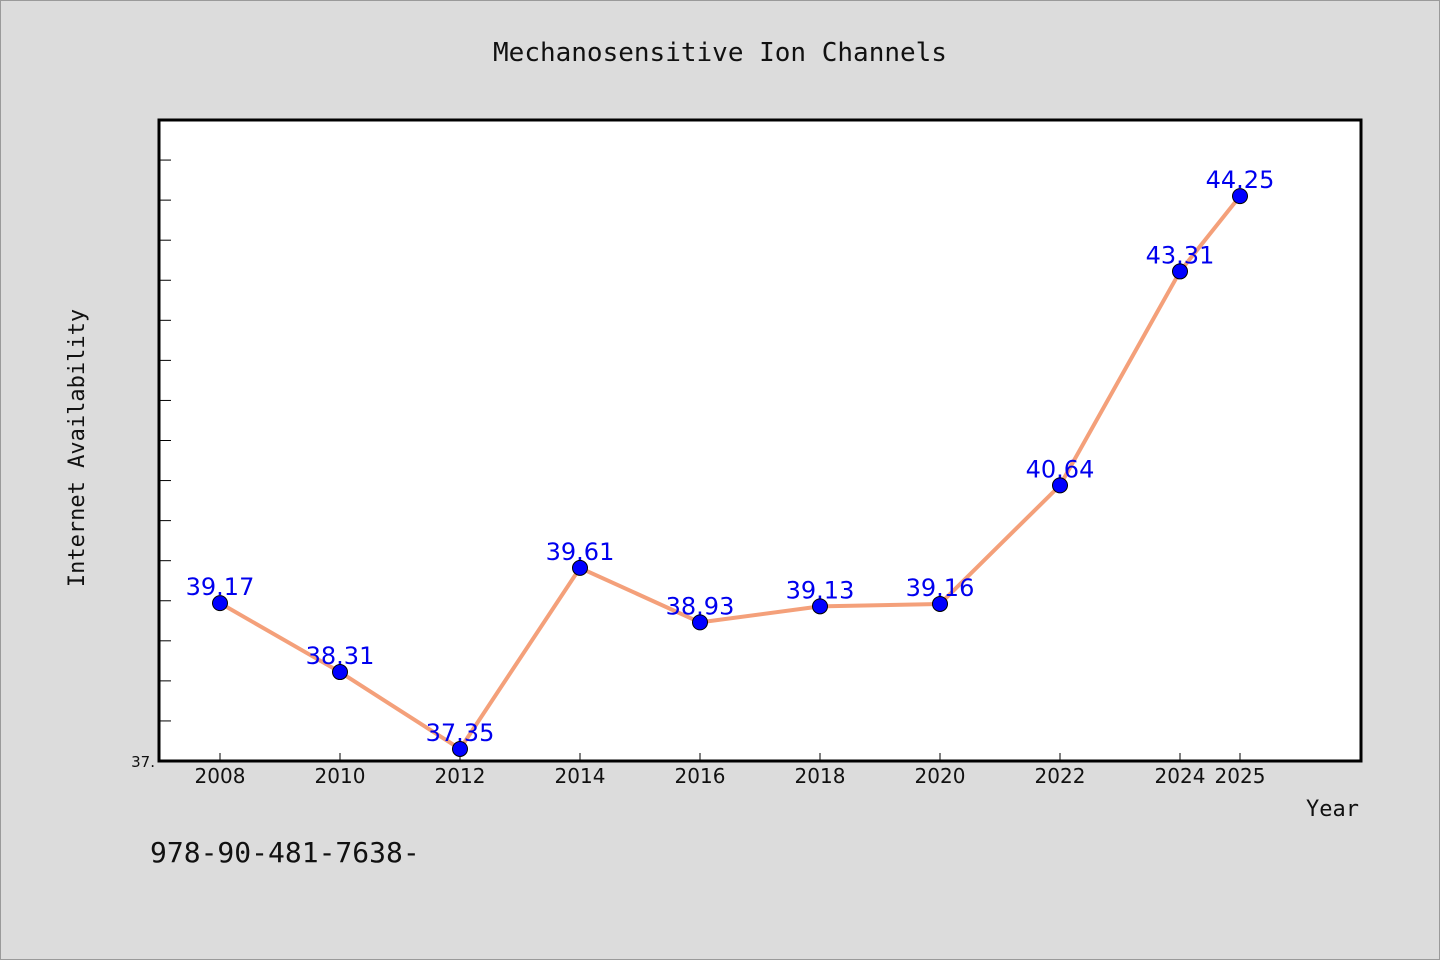 Image resolution: width=1440 pixels, height=960 pixels. Describe the element at coordinates (1240, 180) in the screenshot. I see `data-label: 44.25` at that location.